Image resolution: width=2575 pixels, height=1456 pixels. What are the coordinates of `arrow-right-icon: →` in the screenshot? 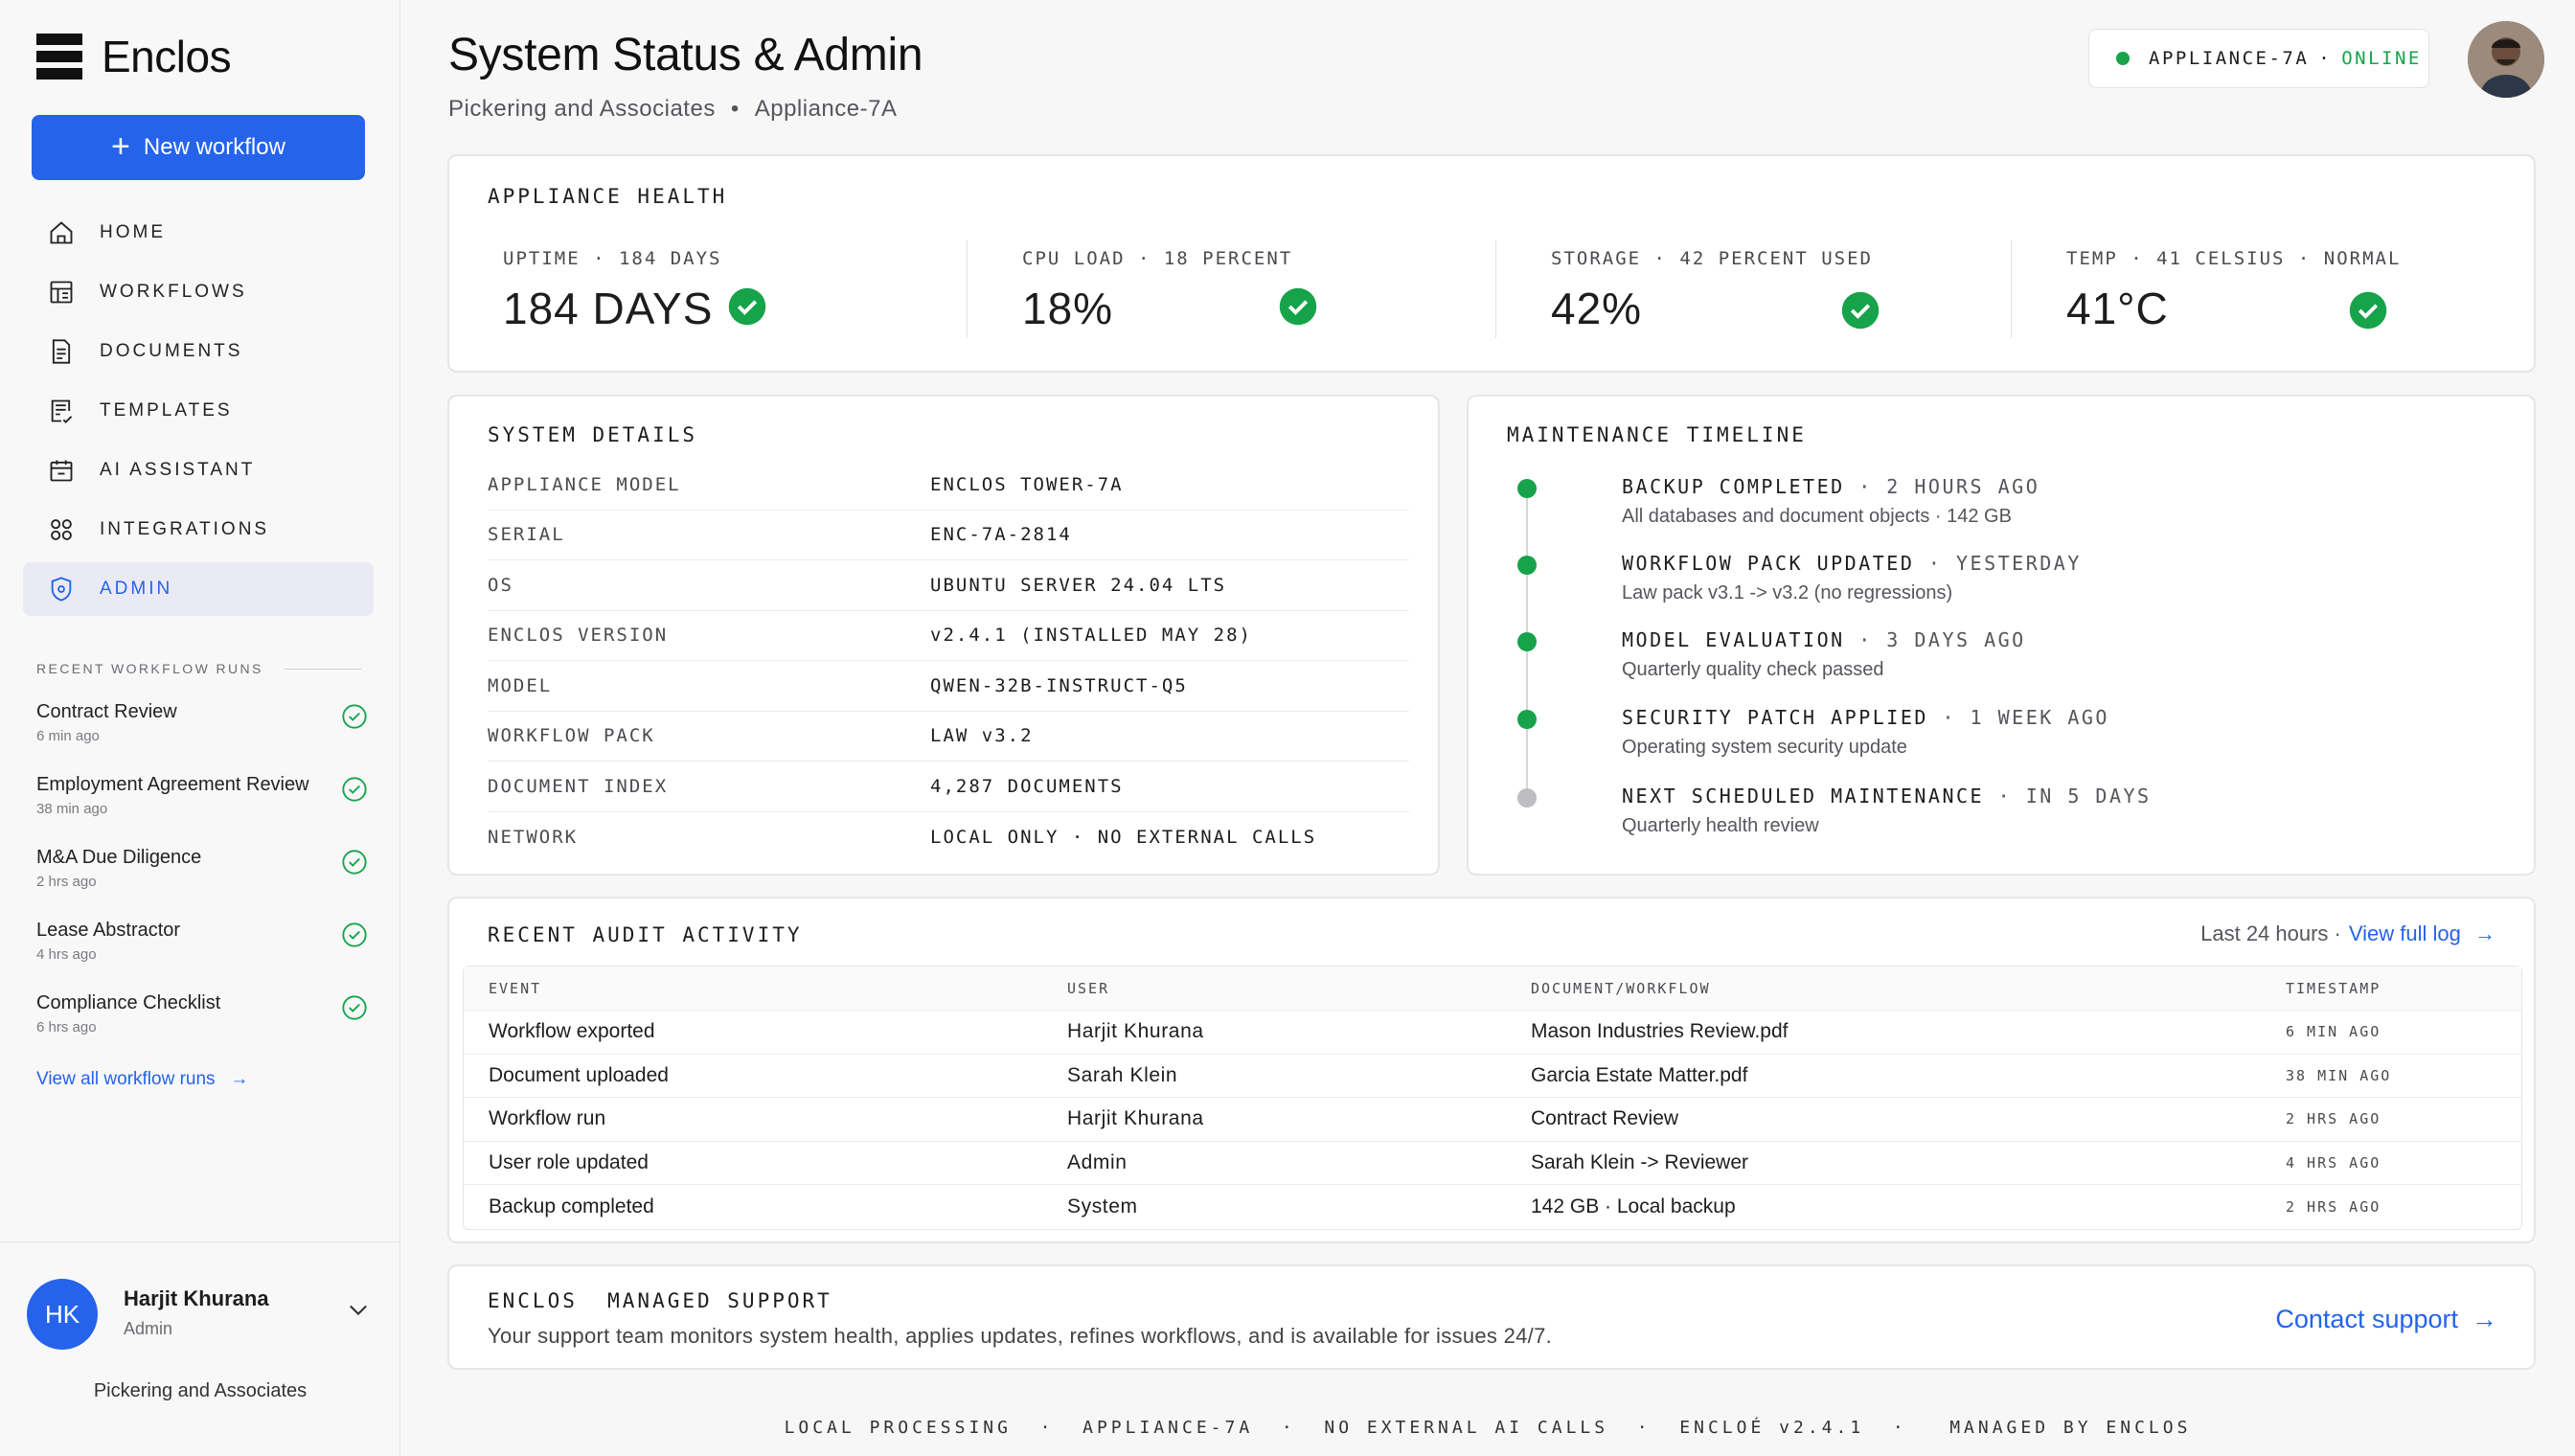 It's located at (2481, 933).